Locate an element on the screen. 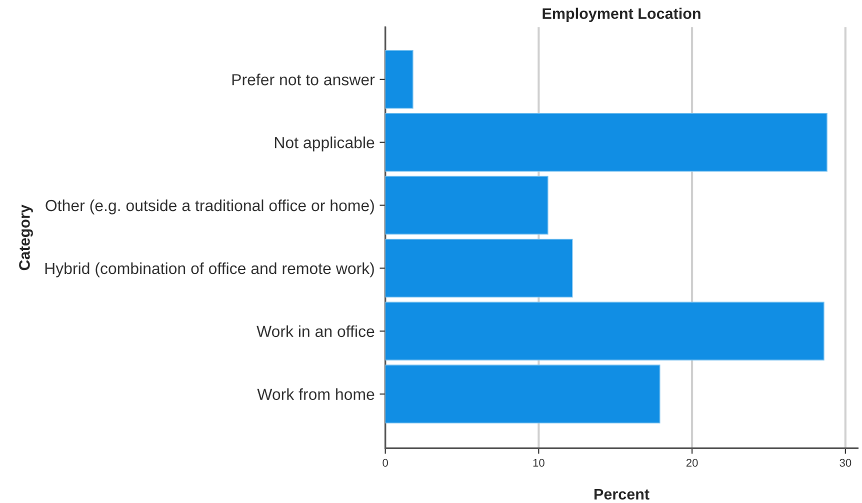  y-tick-label: Not applicable is located at coordinates (324, 144).